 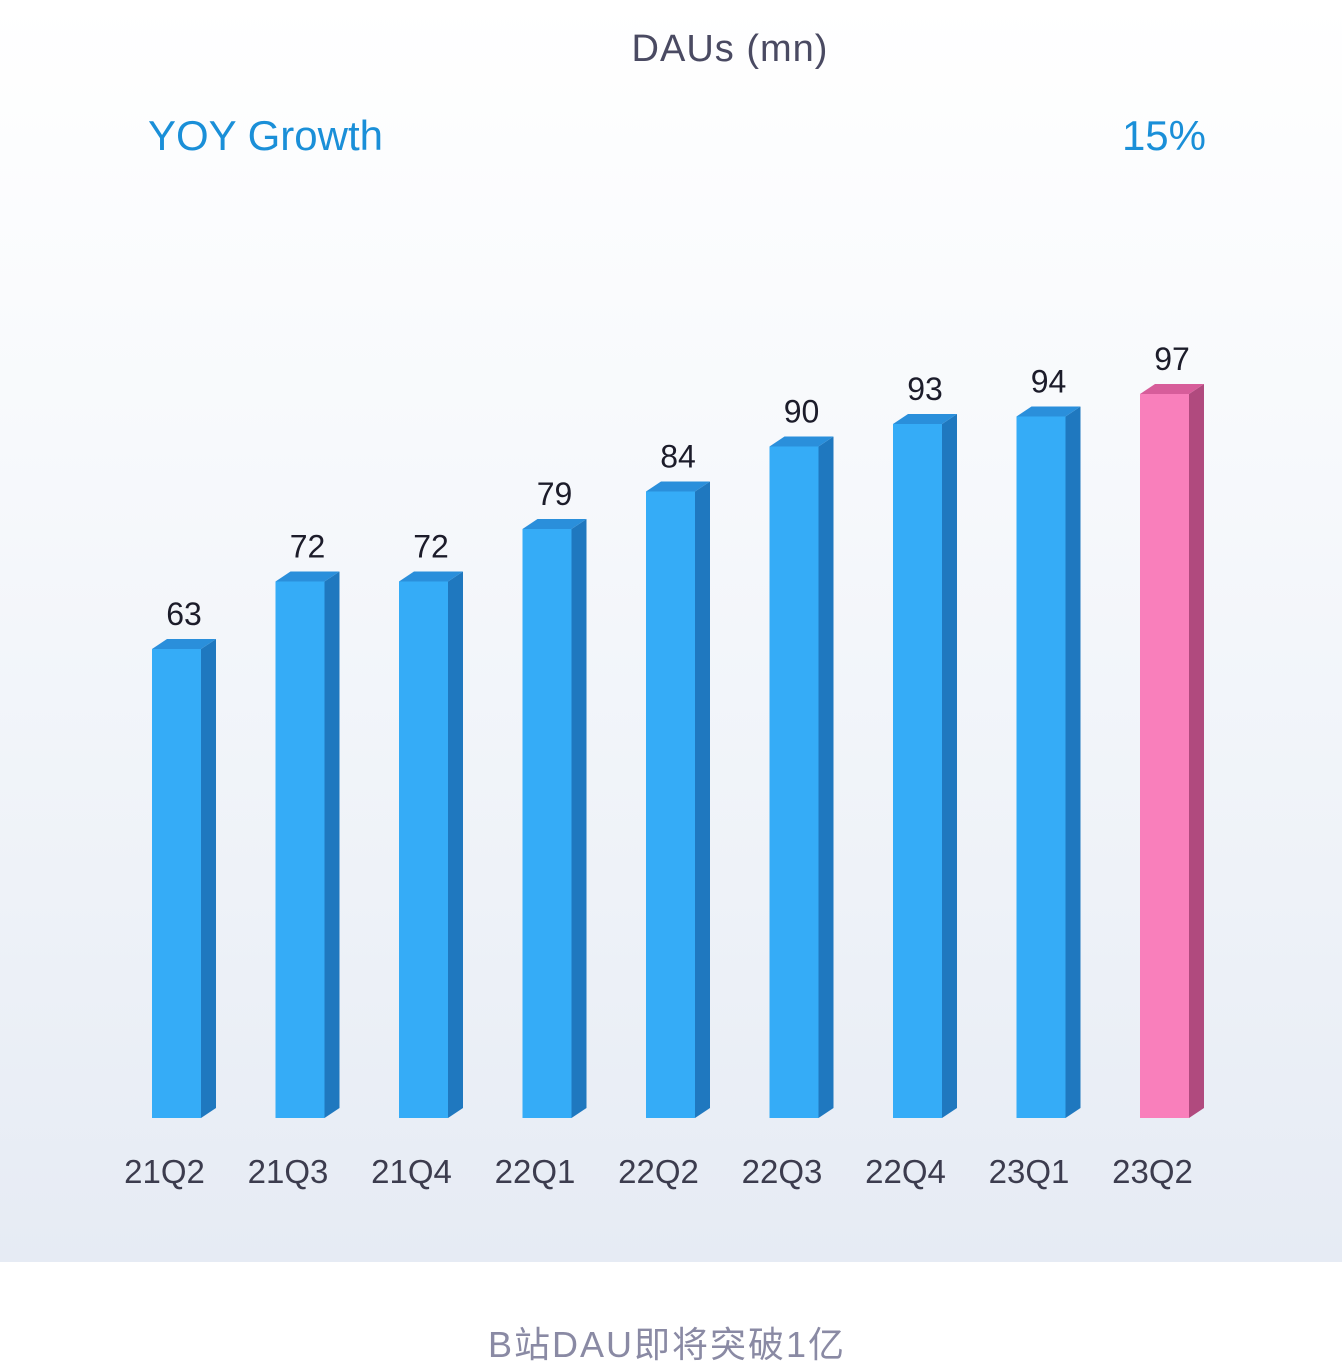 What do you see at coordinates (1041, 767) in the screenshot?
I see `bar-front-23Q1` at bounding box center [1041, 767].